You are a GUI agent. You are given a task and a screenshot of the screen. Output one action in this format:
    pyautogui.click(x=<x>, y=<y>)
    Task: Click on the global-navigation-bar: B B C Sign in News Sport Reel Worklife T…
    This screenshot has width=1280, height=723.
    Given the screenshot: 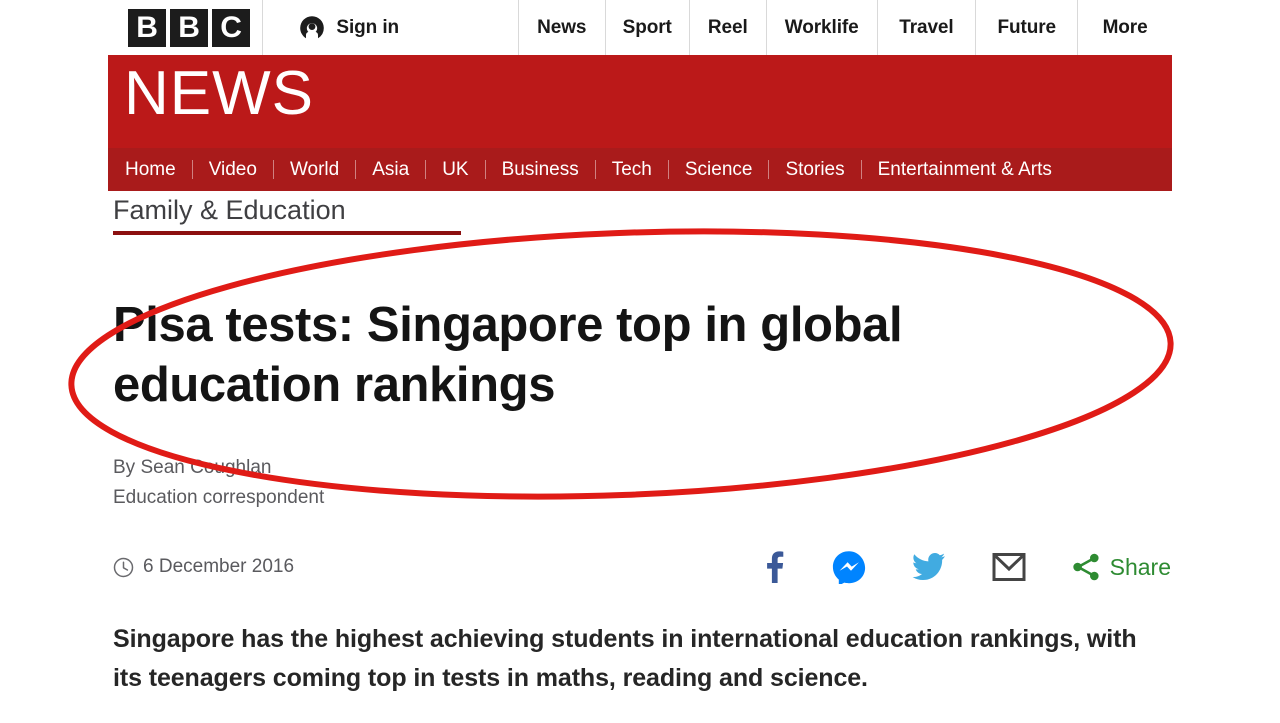 What is the action you would take?
    pyautogui.click(x=640, y=27)
    